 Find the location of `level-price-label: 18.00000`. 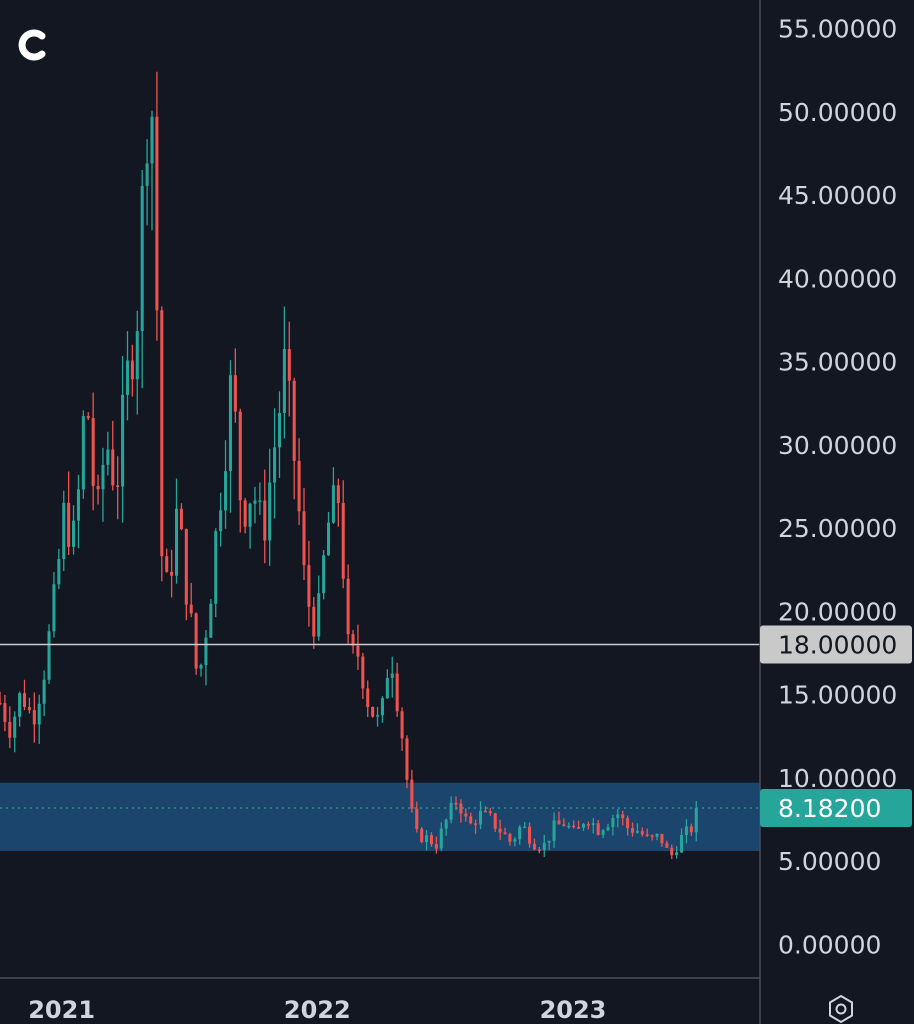

level-price-label: 18.00000 is located at coordinates (837, 645).